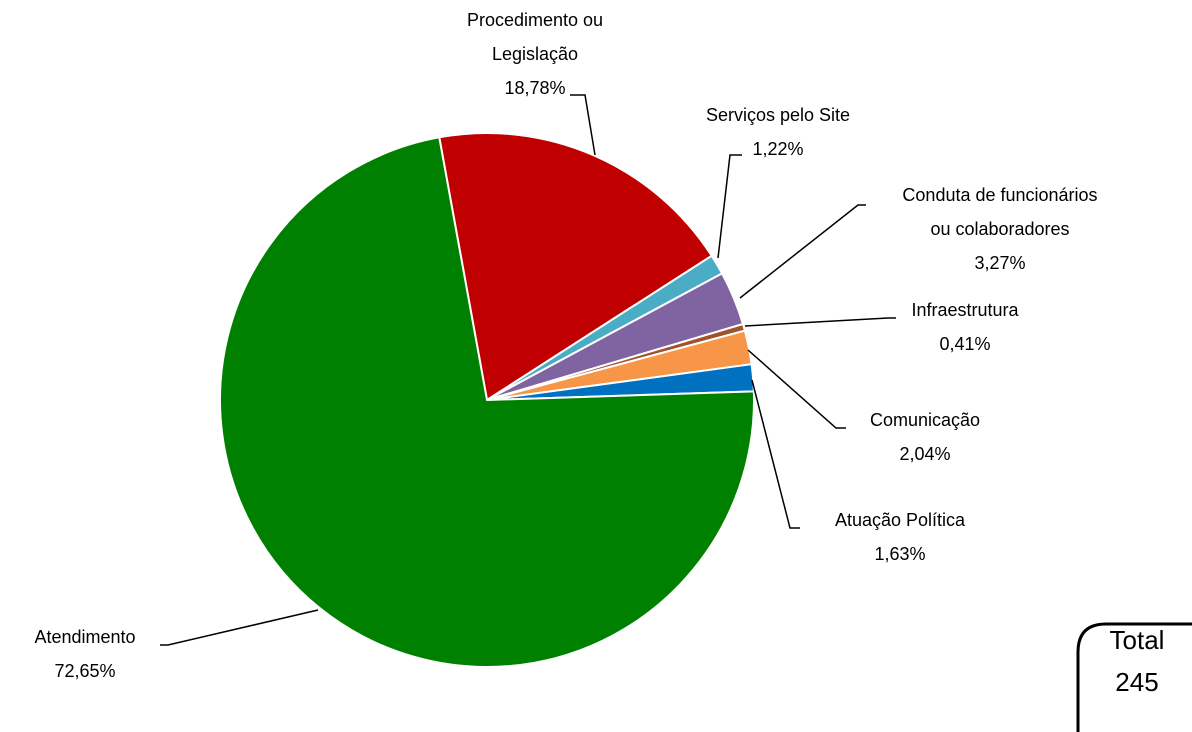 This screenshot has width=1192, height=732. What do you see at coordinates (965, 344) in the screenshot?
I see `label-value: 0,41%` at bounding box center [965, 344].